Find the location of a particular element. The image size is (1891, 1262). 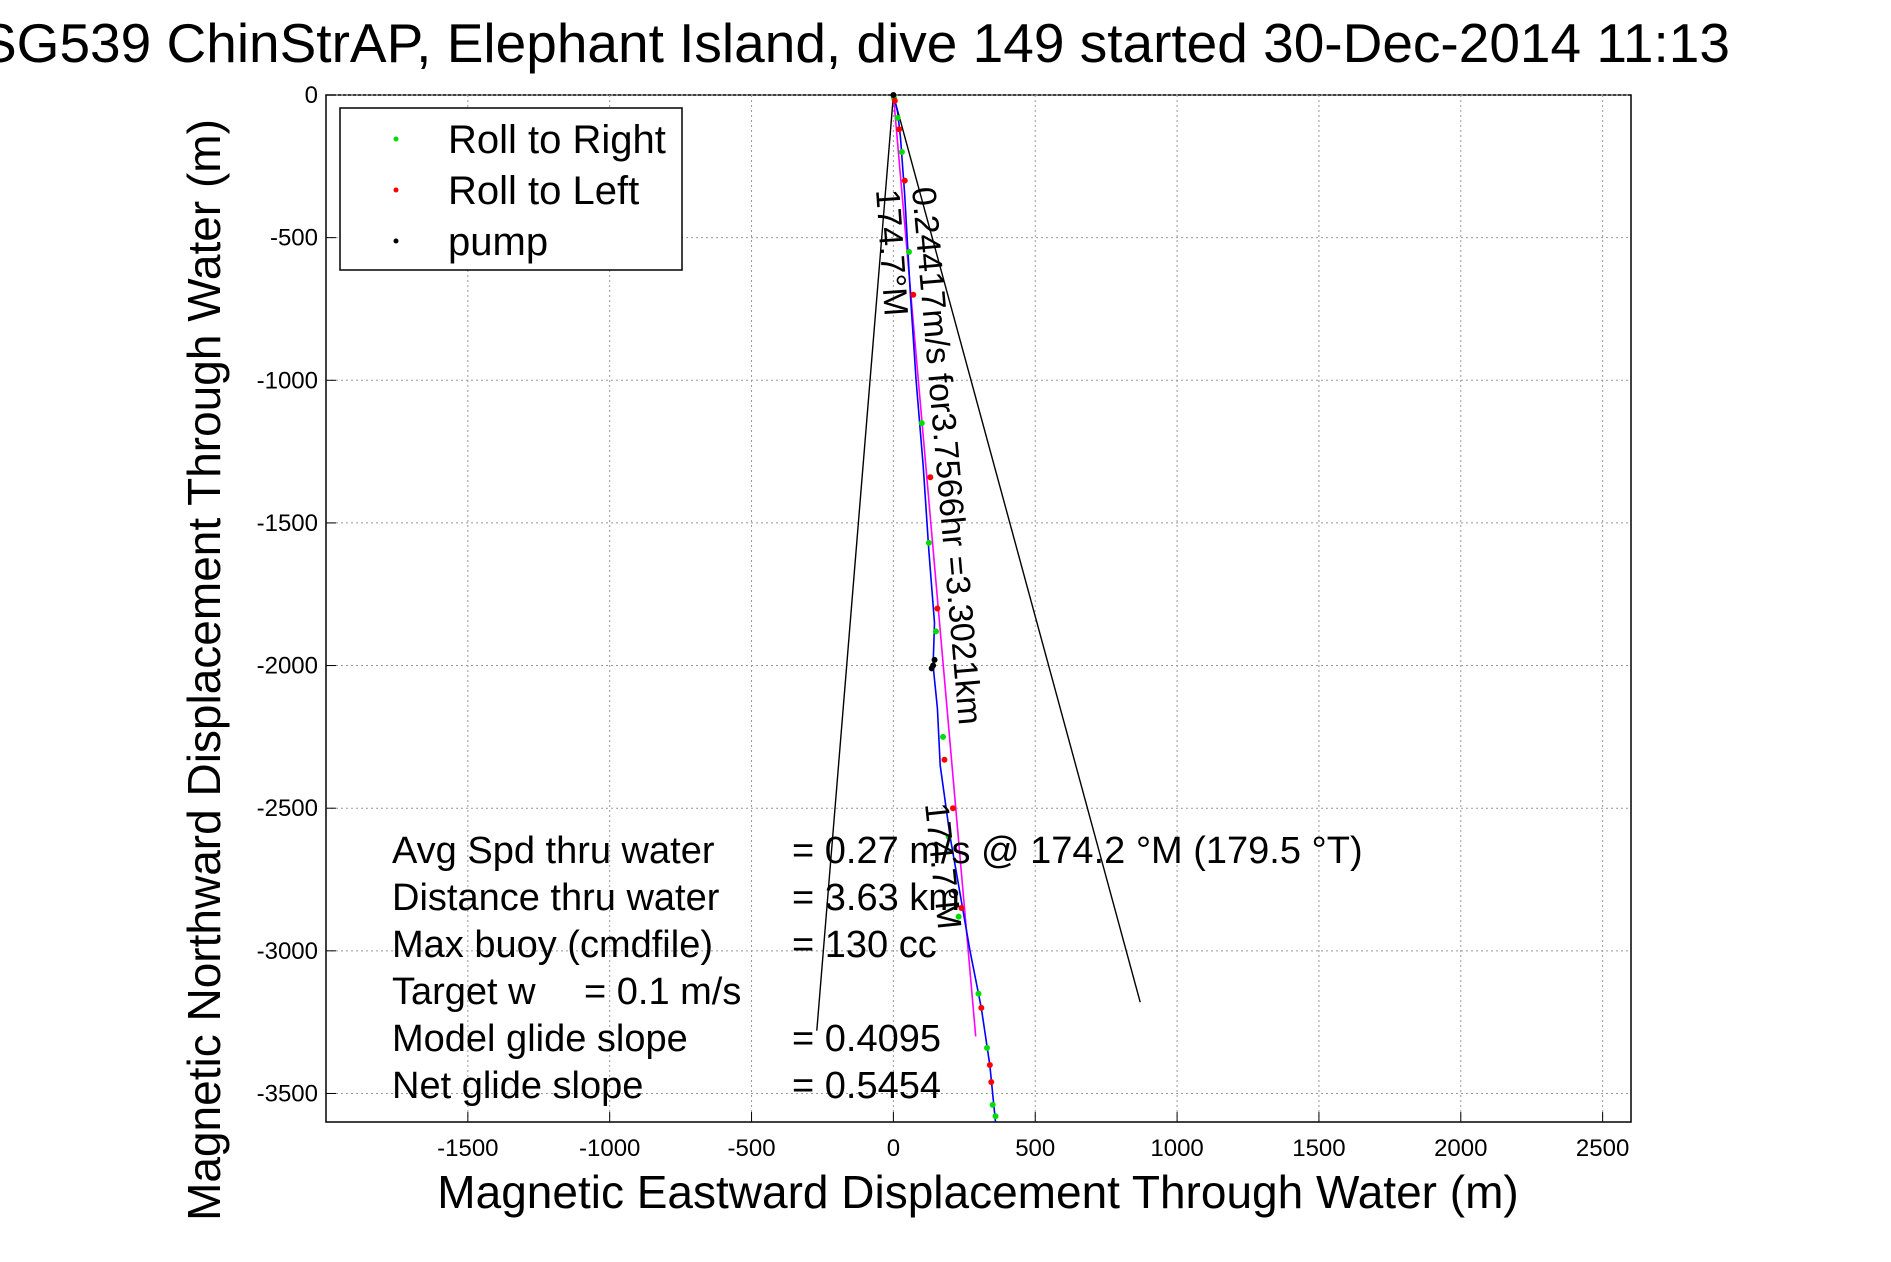

x-tick-label: -1000 is located at coordinates (609, 1148).